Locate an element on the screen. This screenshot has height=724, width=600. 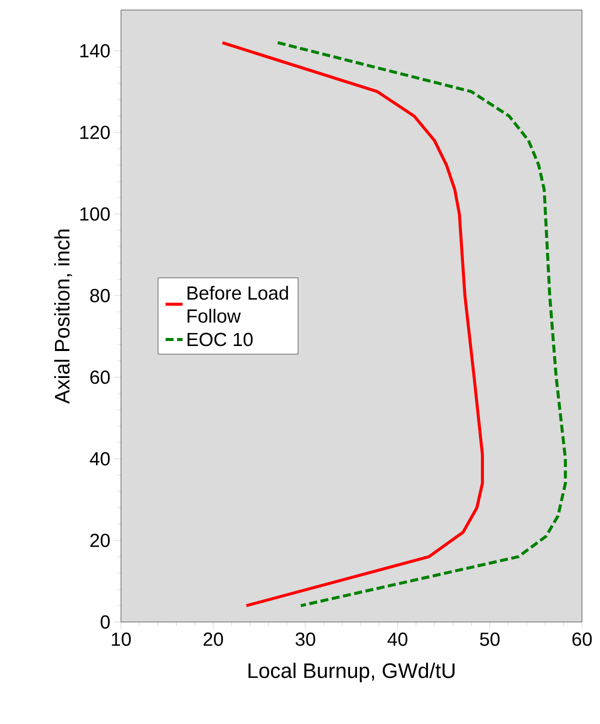
x-tick-label: 60 is located at coordinates (582, 639).